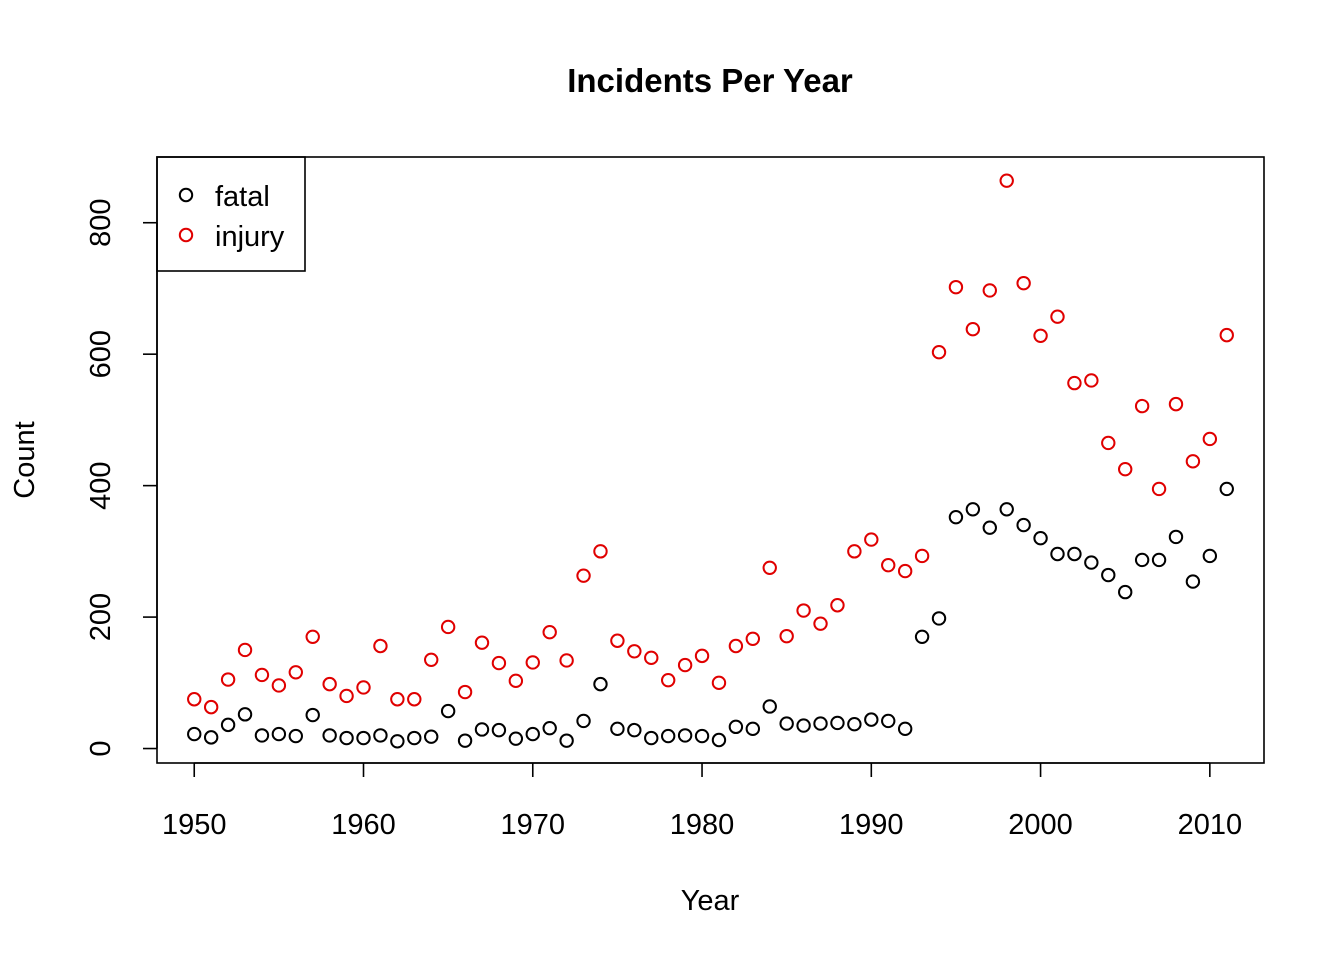 Image resolution: width=1344 pixels, height=960 pixels. What do you see at coordinates (231, 214) in the screenshot?
I see `legend-box` at bounding box center [231, 214].